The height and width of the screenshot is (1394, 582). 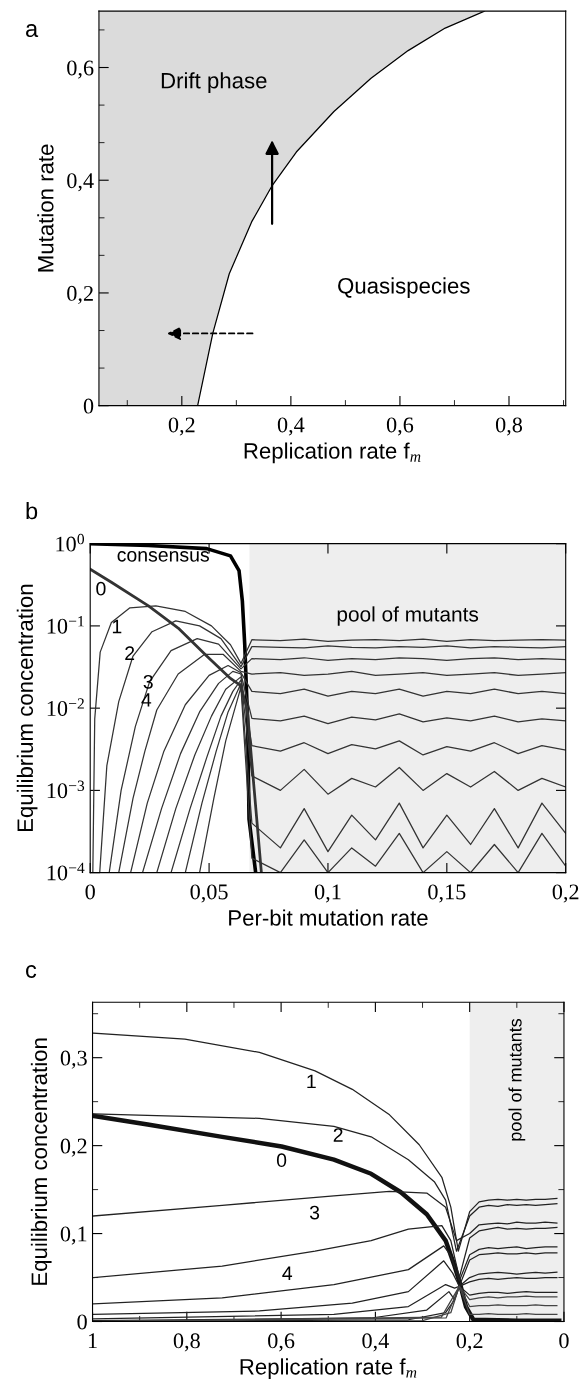 I want to click on chart-title: a, so click(x=32, y=31).